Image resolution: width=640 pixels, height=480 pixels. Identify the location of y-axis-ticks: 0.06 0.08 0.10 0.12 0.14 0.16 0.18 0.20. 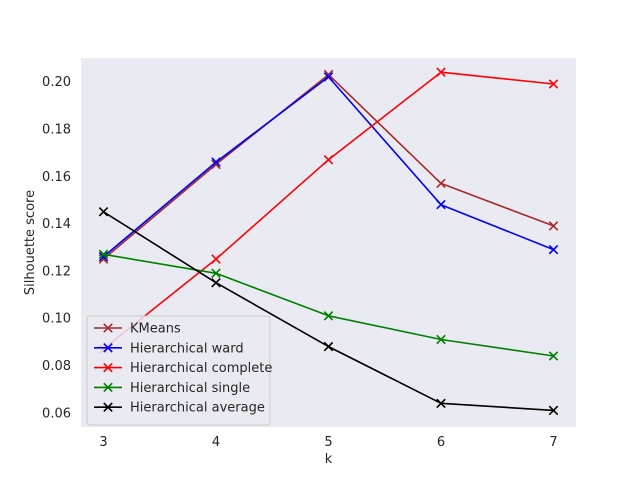
(56, 248).